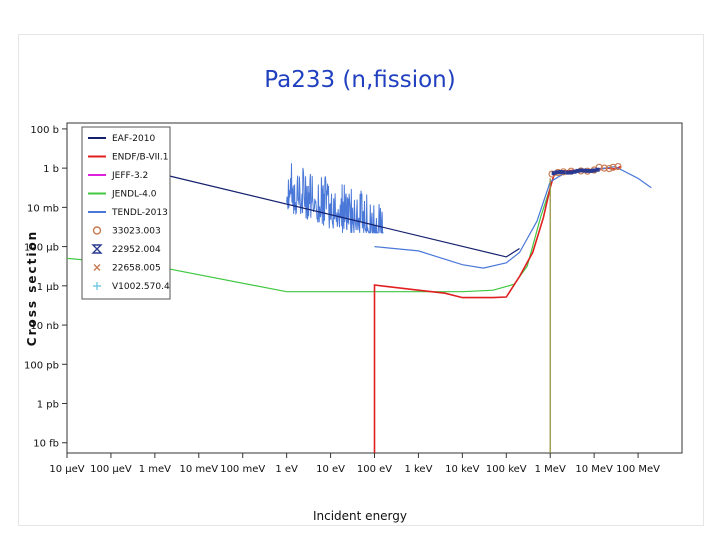 The image size is (720, 540). I want to click on x-tick-label: 10 meV, so click(198, 469).